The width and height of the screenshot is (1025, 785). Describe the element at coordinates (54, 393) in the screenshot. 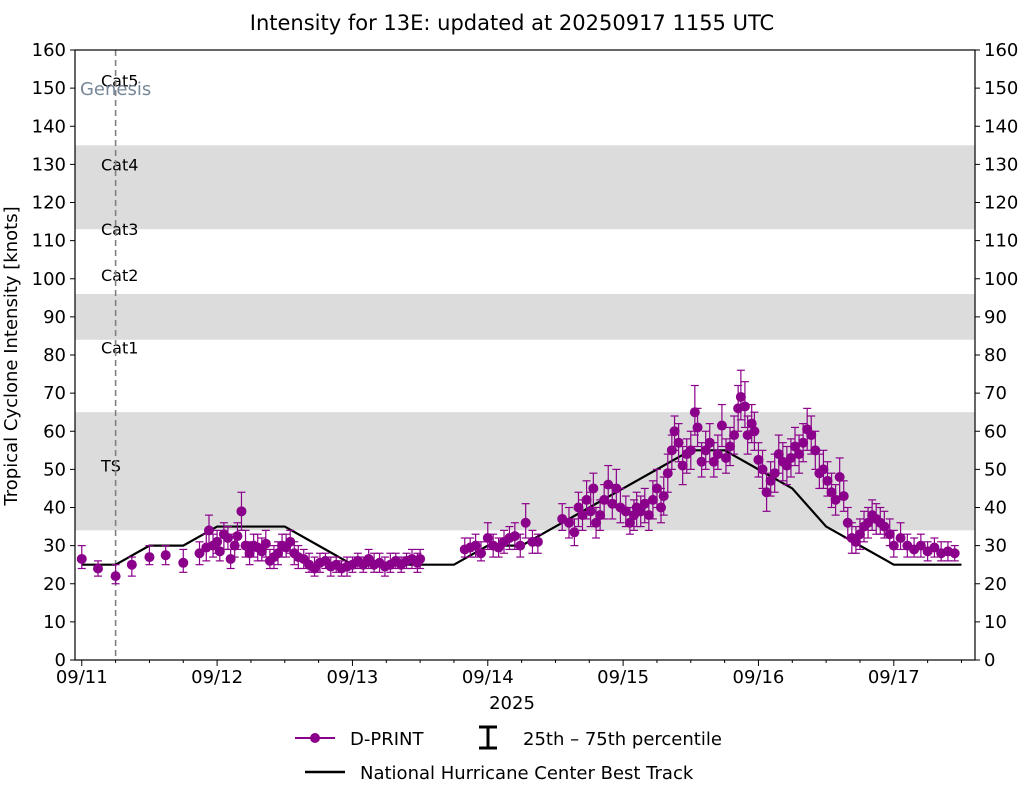

I see `y-tick-label-left: 70` at that location.